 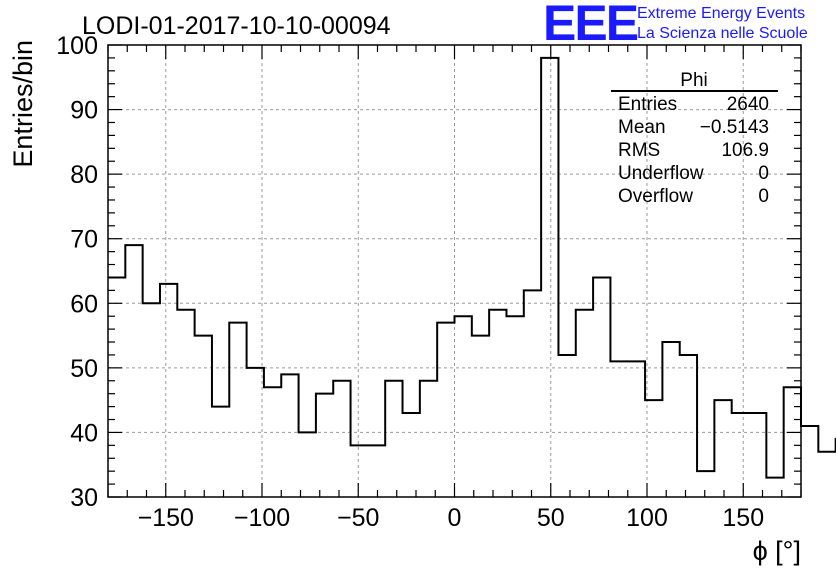 I want to click on y-axis-label: Entries/bin, so click(x=23, y=104).